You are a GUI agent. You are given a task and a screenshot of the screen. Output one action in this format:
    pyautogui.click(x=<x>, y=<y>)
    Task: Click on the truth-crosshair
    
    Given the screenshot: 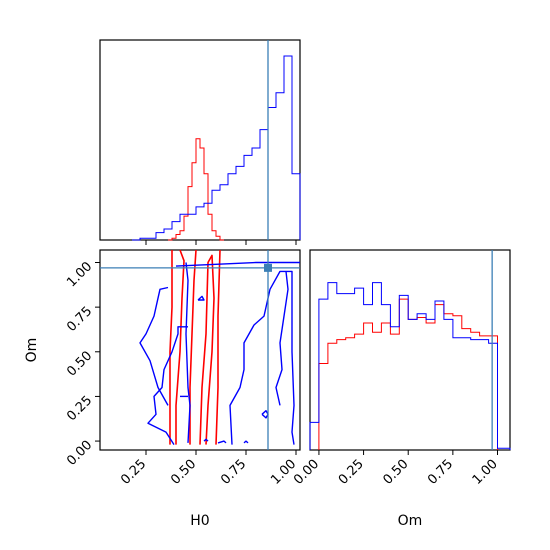 What is the action you would take?
    pyautogui.click(x=200, y=350)
    